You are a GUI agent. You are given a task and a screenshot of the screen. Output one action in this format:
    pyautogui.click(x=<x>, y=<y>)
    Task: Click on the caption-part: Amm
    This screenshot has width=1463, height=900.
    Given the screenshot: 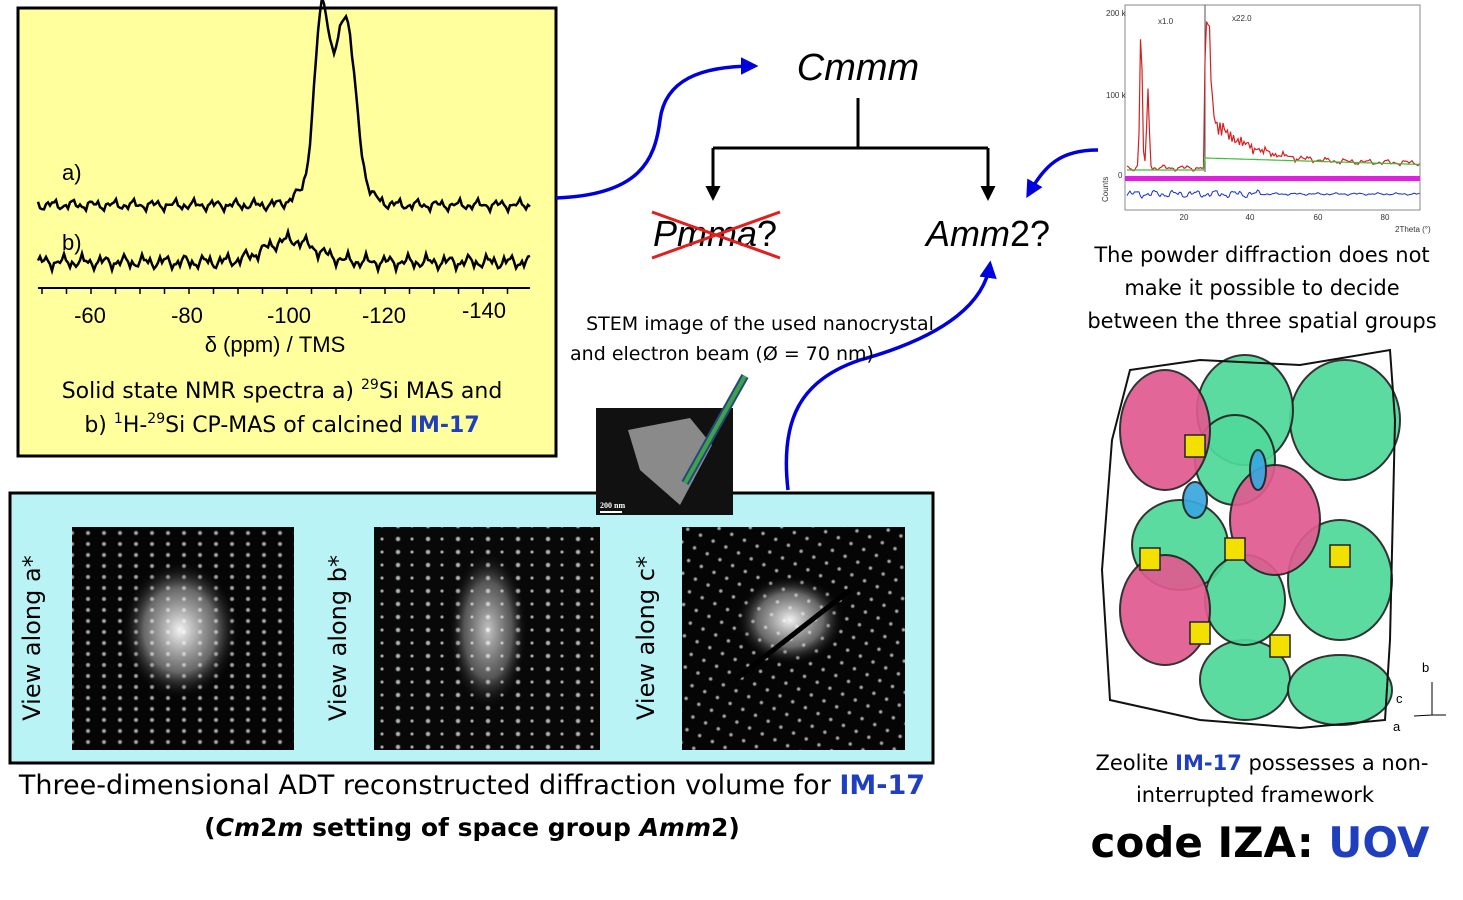 What is the action you would take?
    pyautogui.click(x=674, y=827)
    